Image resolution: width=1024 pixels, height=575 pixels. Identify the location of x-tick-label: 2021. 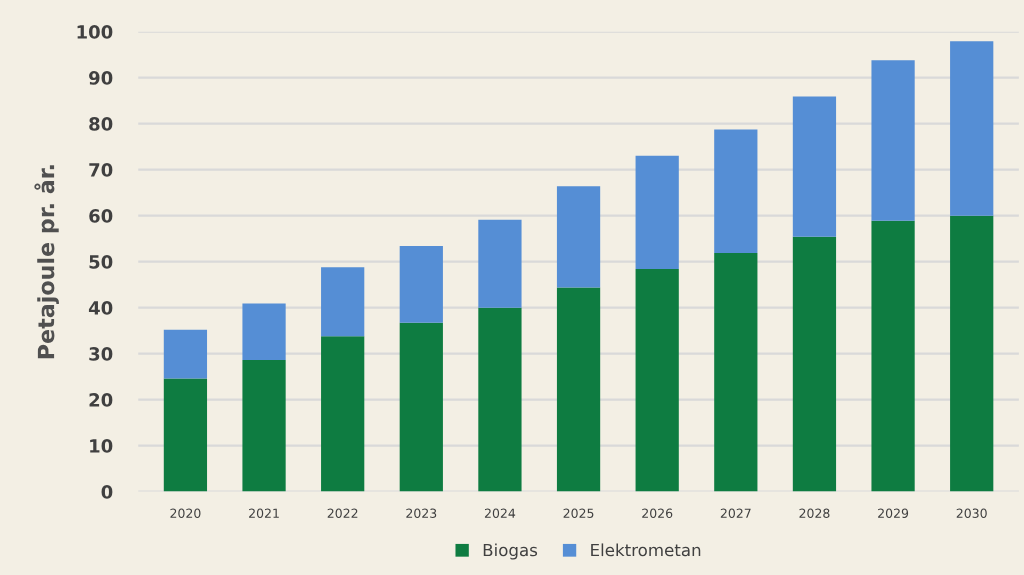
(264, 513).